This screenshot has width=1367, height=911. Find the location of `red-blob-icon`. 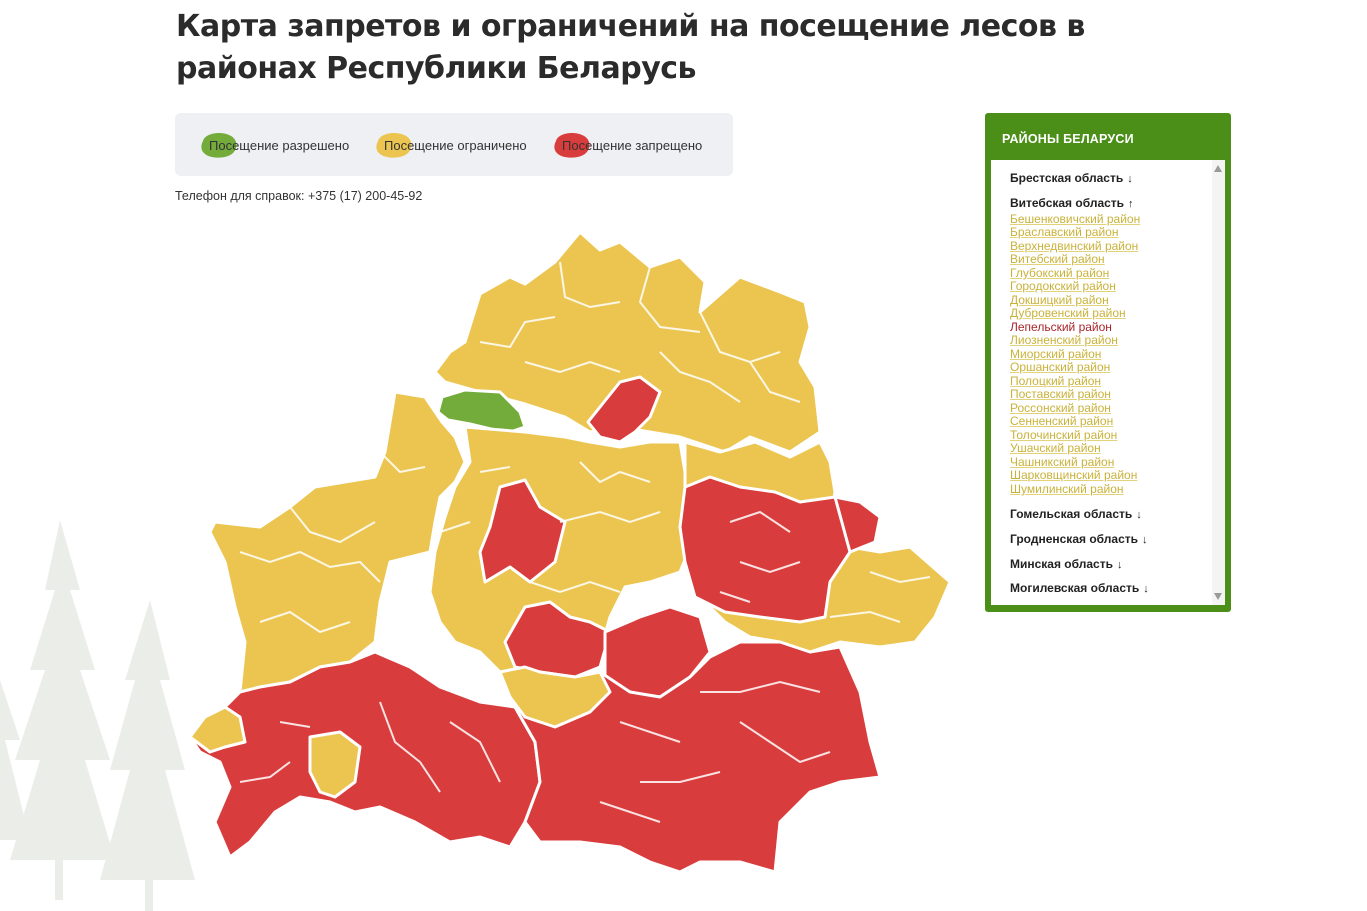

red-blob-icon is located at coordinates (572, 145).